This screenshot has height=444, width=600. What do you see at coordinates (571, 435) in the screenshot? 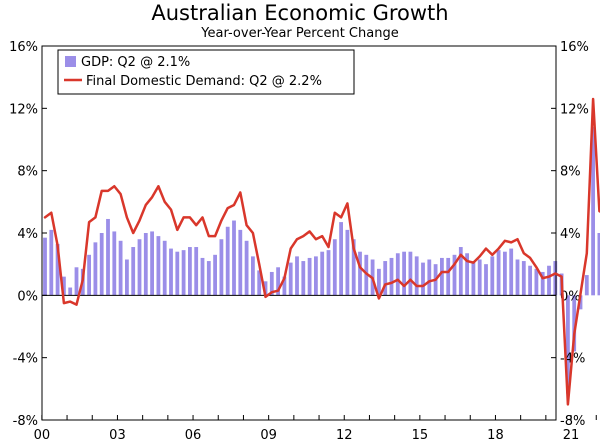
I see `x-tick-label: 21` at bounding box center [571, 435].